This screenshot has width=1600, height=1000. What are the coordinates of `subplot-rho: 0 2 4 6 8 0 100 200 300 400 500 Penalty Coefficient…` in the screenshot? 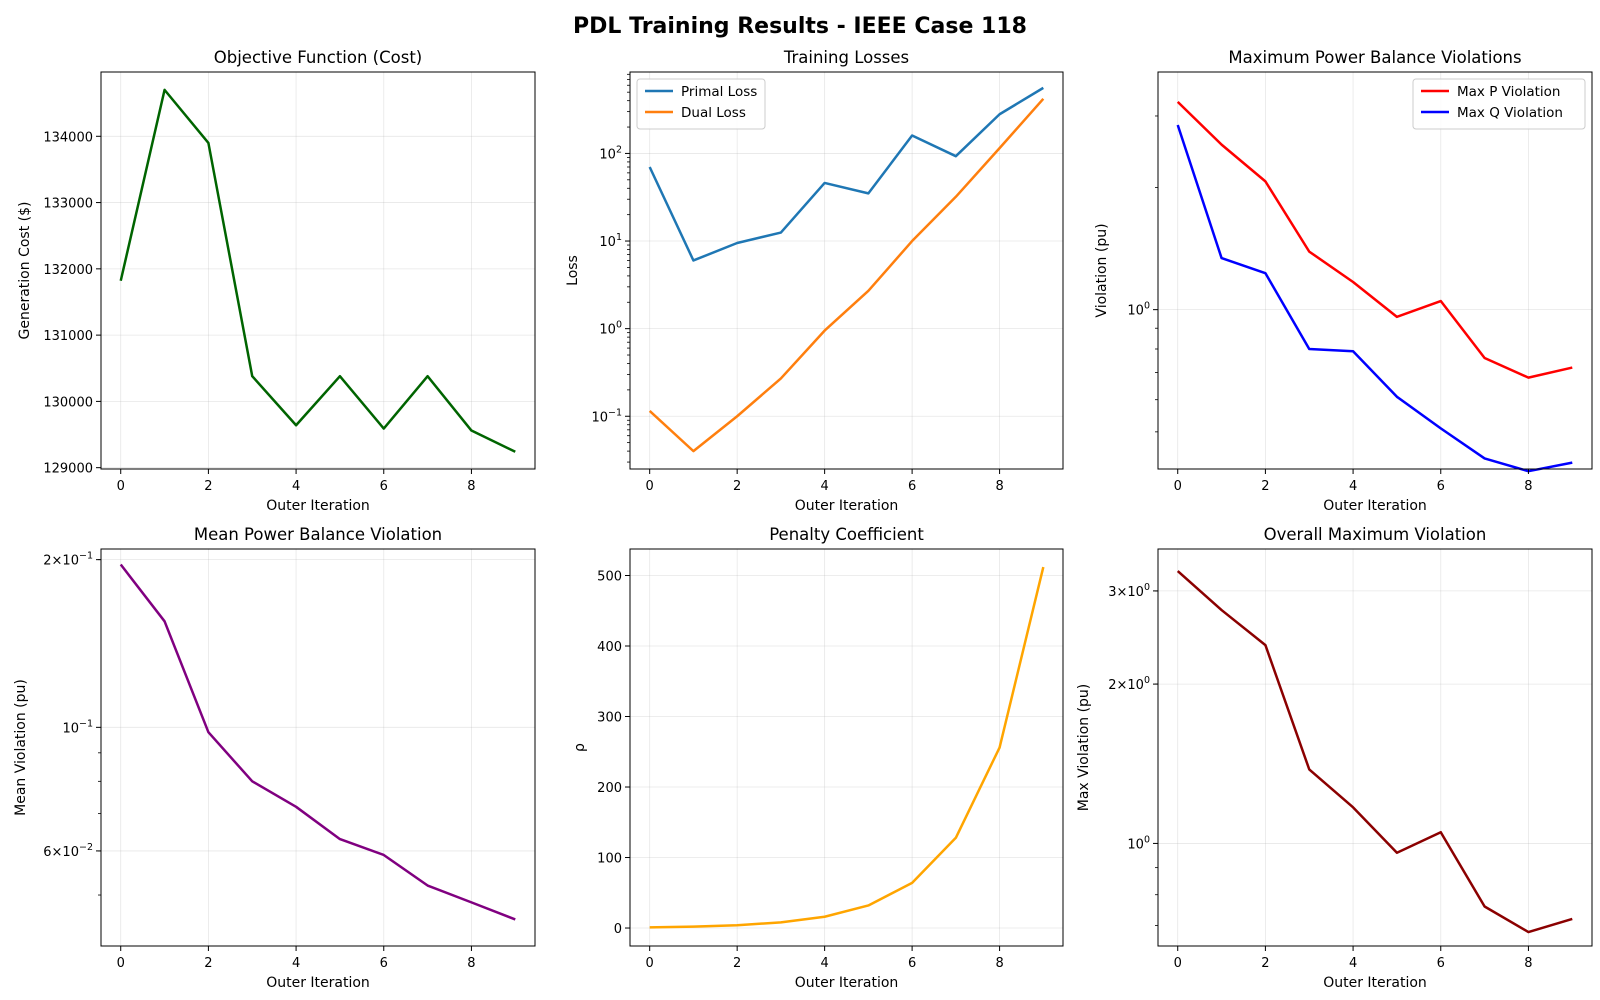 It's located at (818, 758).